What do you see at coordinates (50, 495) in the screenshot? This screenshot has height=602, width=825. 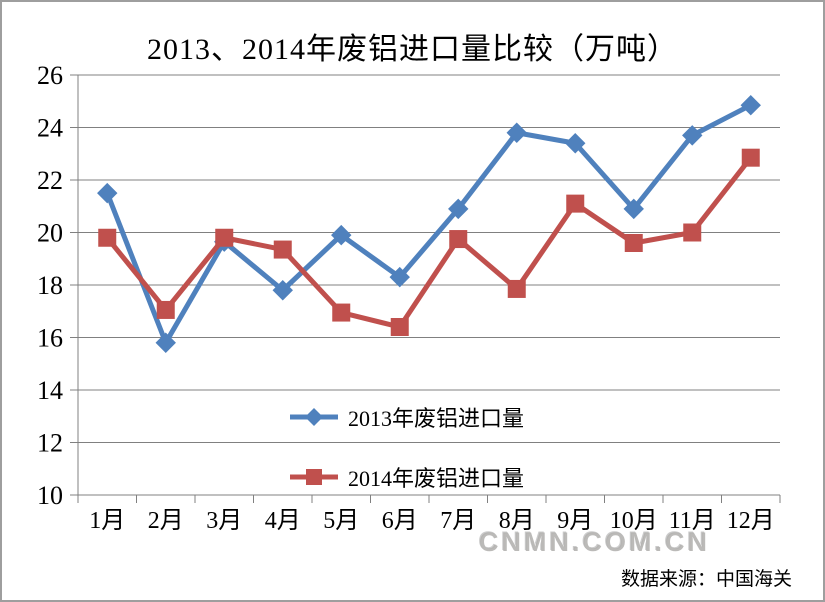 I see `y-axis-label: 10` at bounding box center [50, 495].